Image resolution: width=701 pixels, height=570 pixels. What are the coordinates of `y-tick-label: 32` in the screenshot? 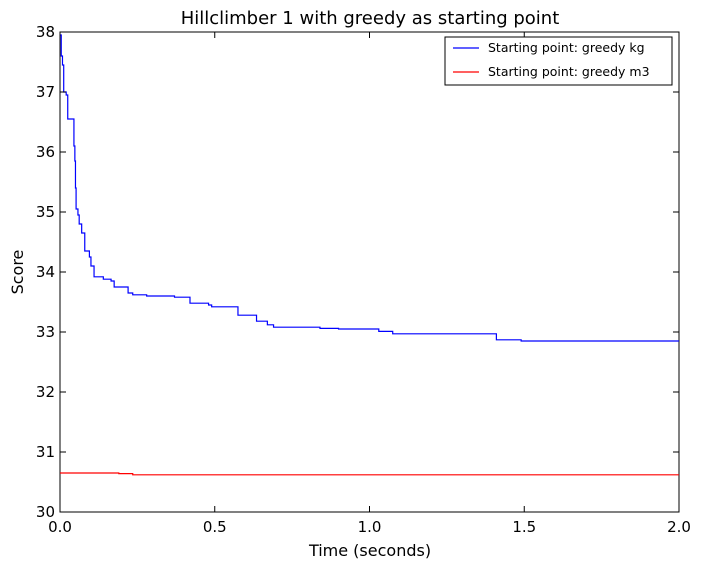 It's located at (45, 392).